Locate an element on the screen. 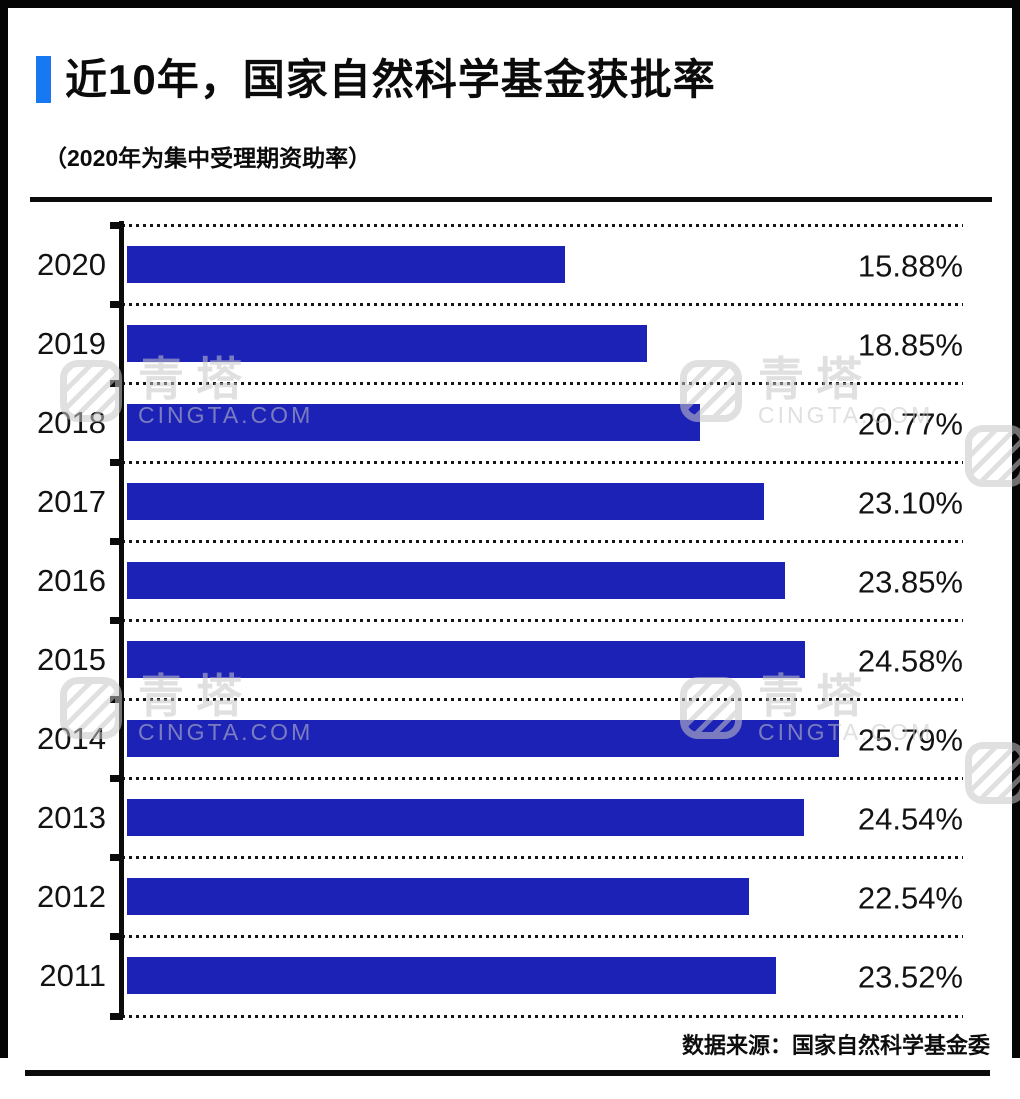  year-label: 2011 is located at coordinates (72, 975).